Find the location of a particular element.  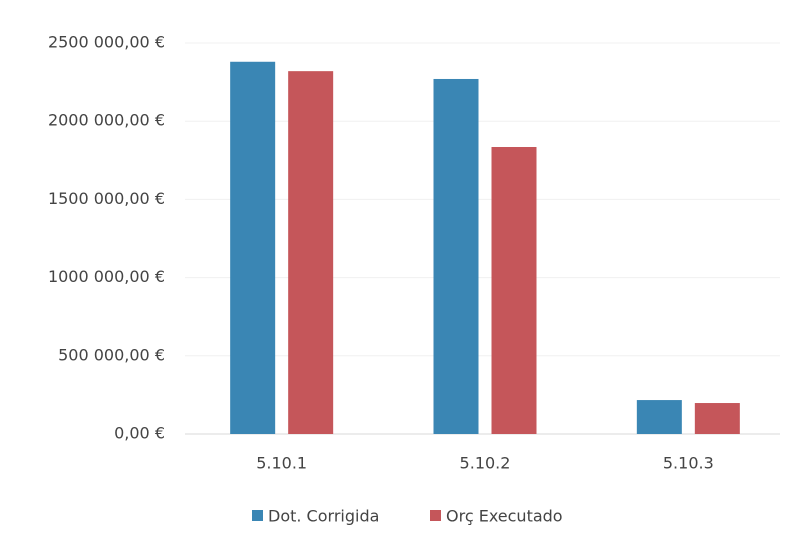

y-tick-label: 1000 000,00 € is located at coordinates (106, 276).